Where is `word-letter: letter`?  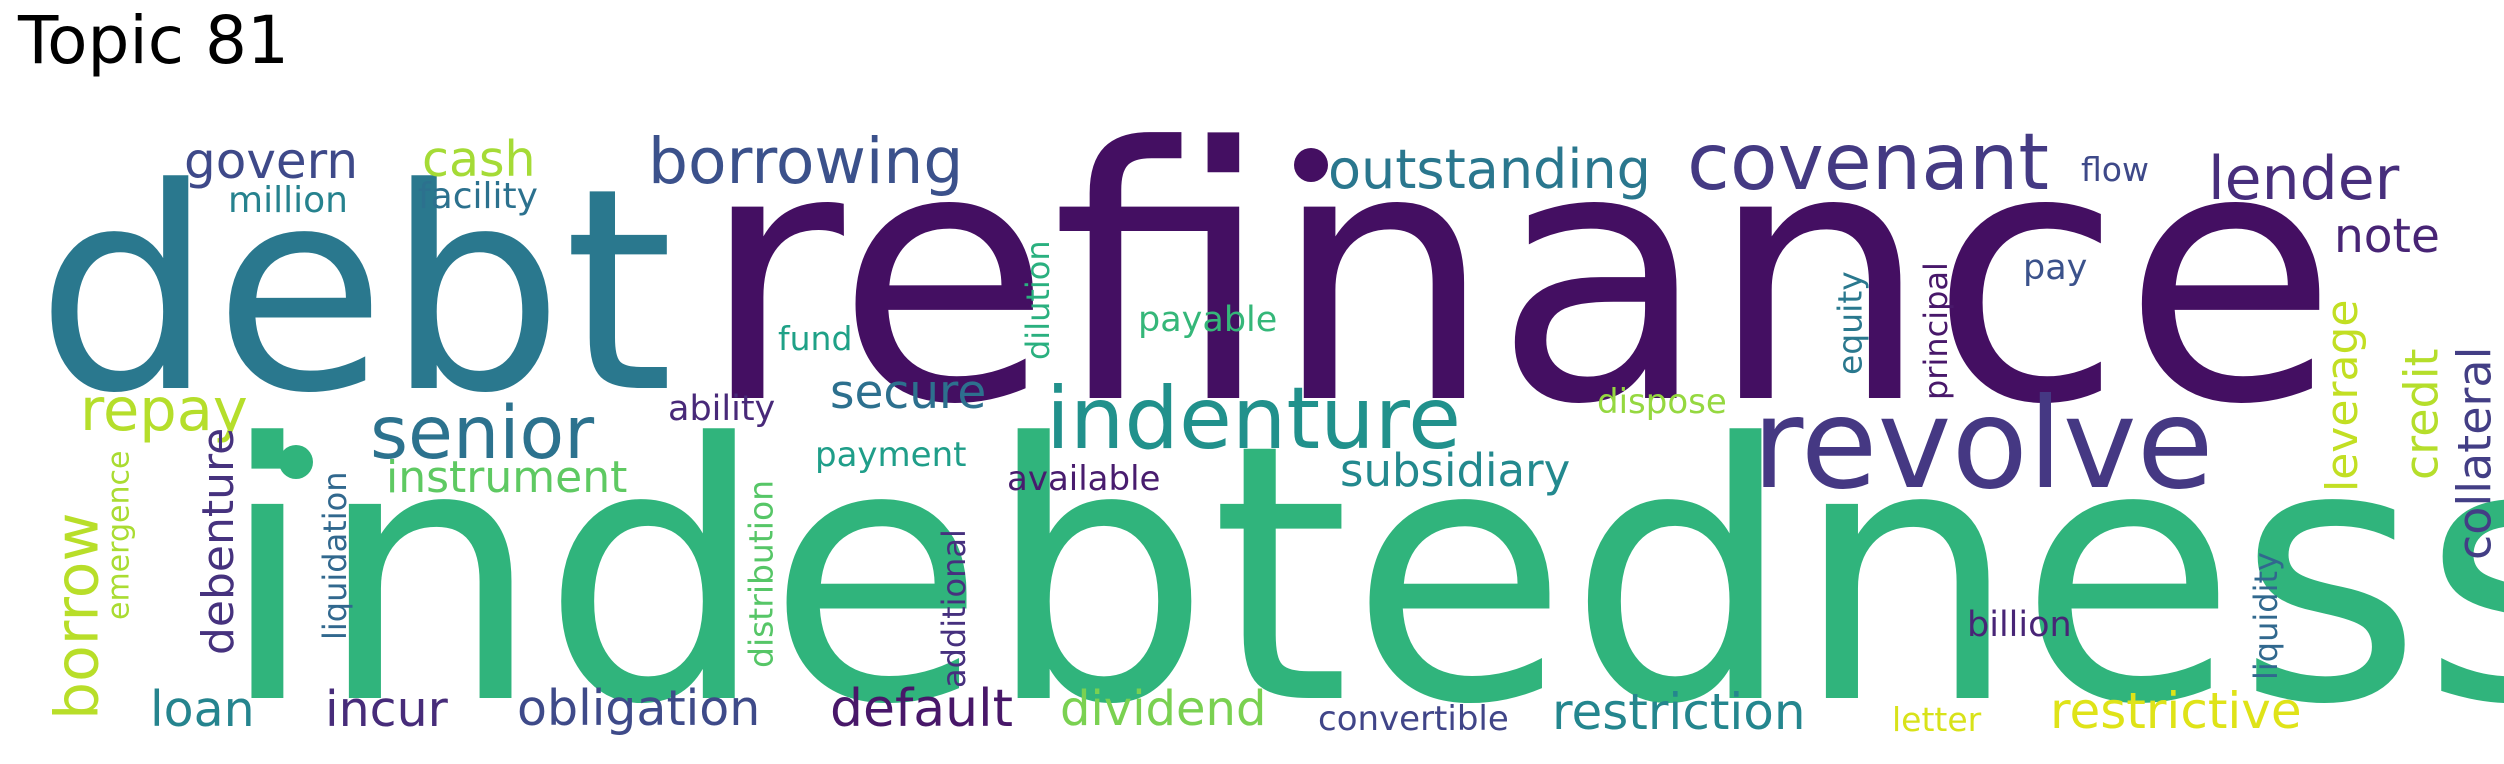 word-letter: letter is located at coordinates (1937, 719).